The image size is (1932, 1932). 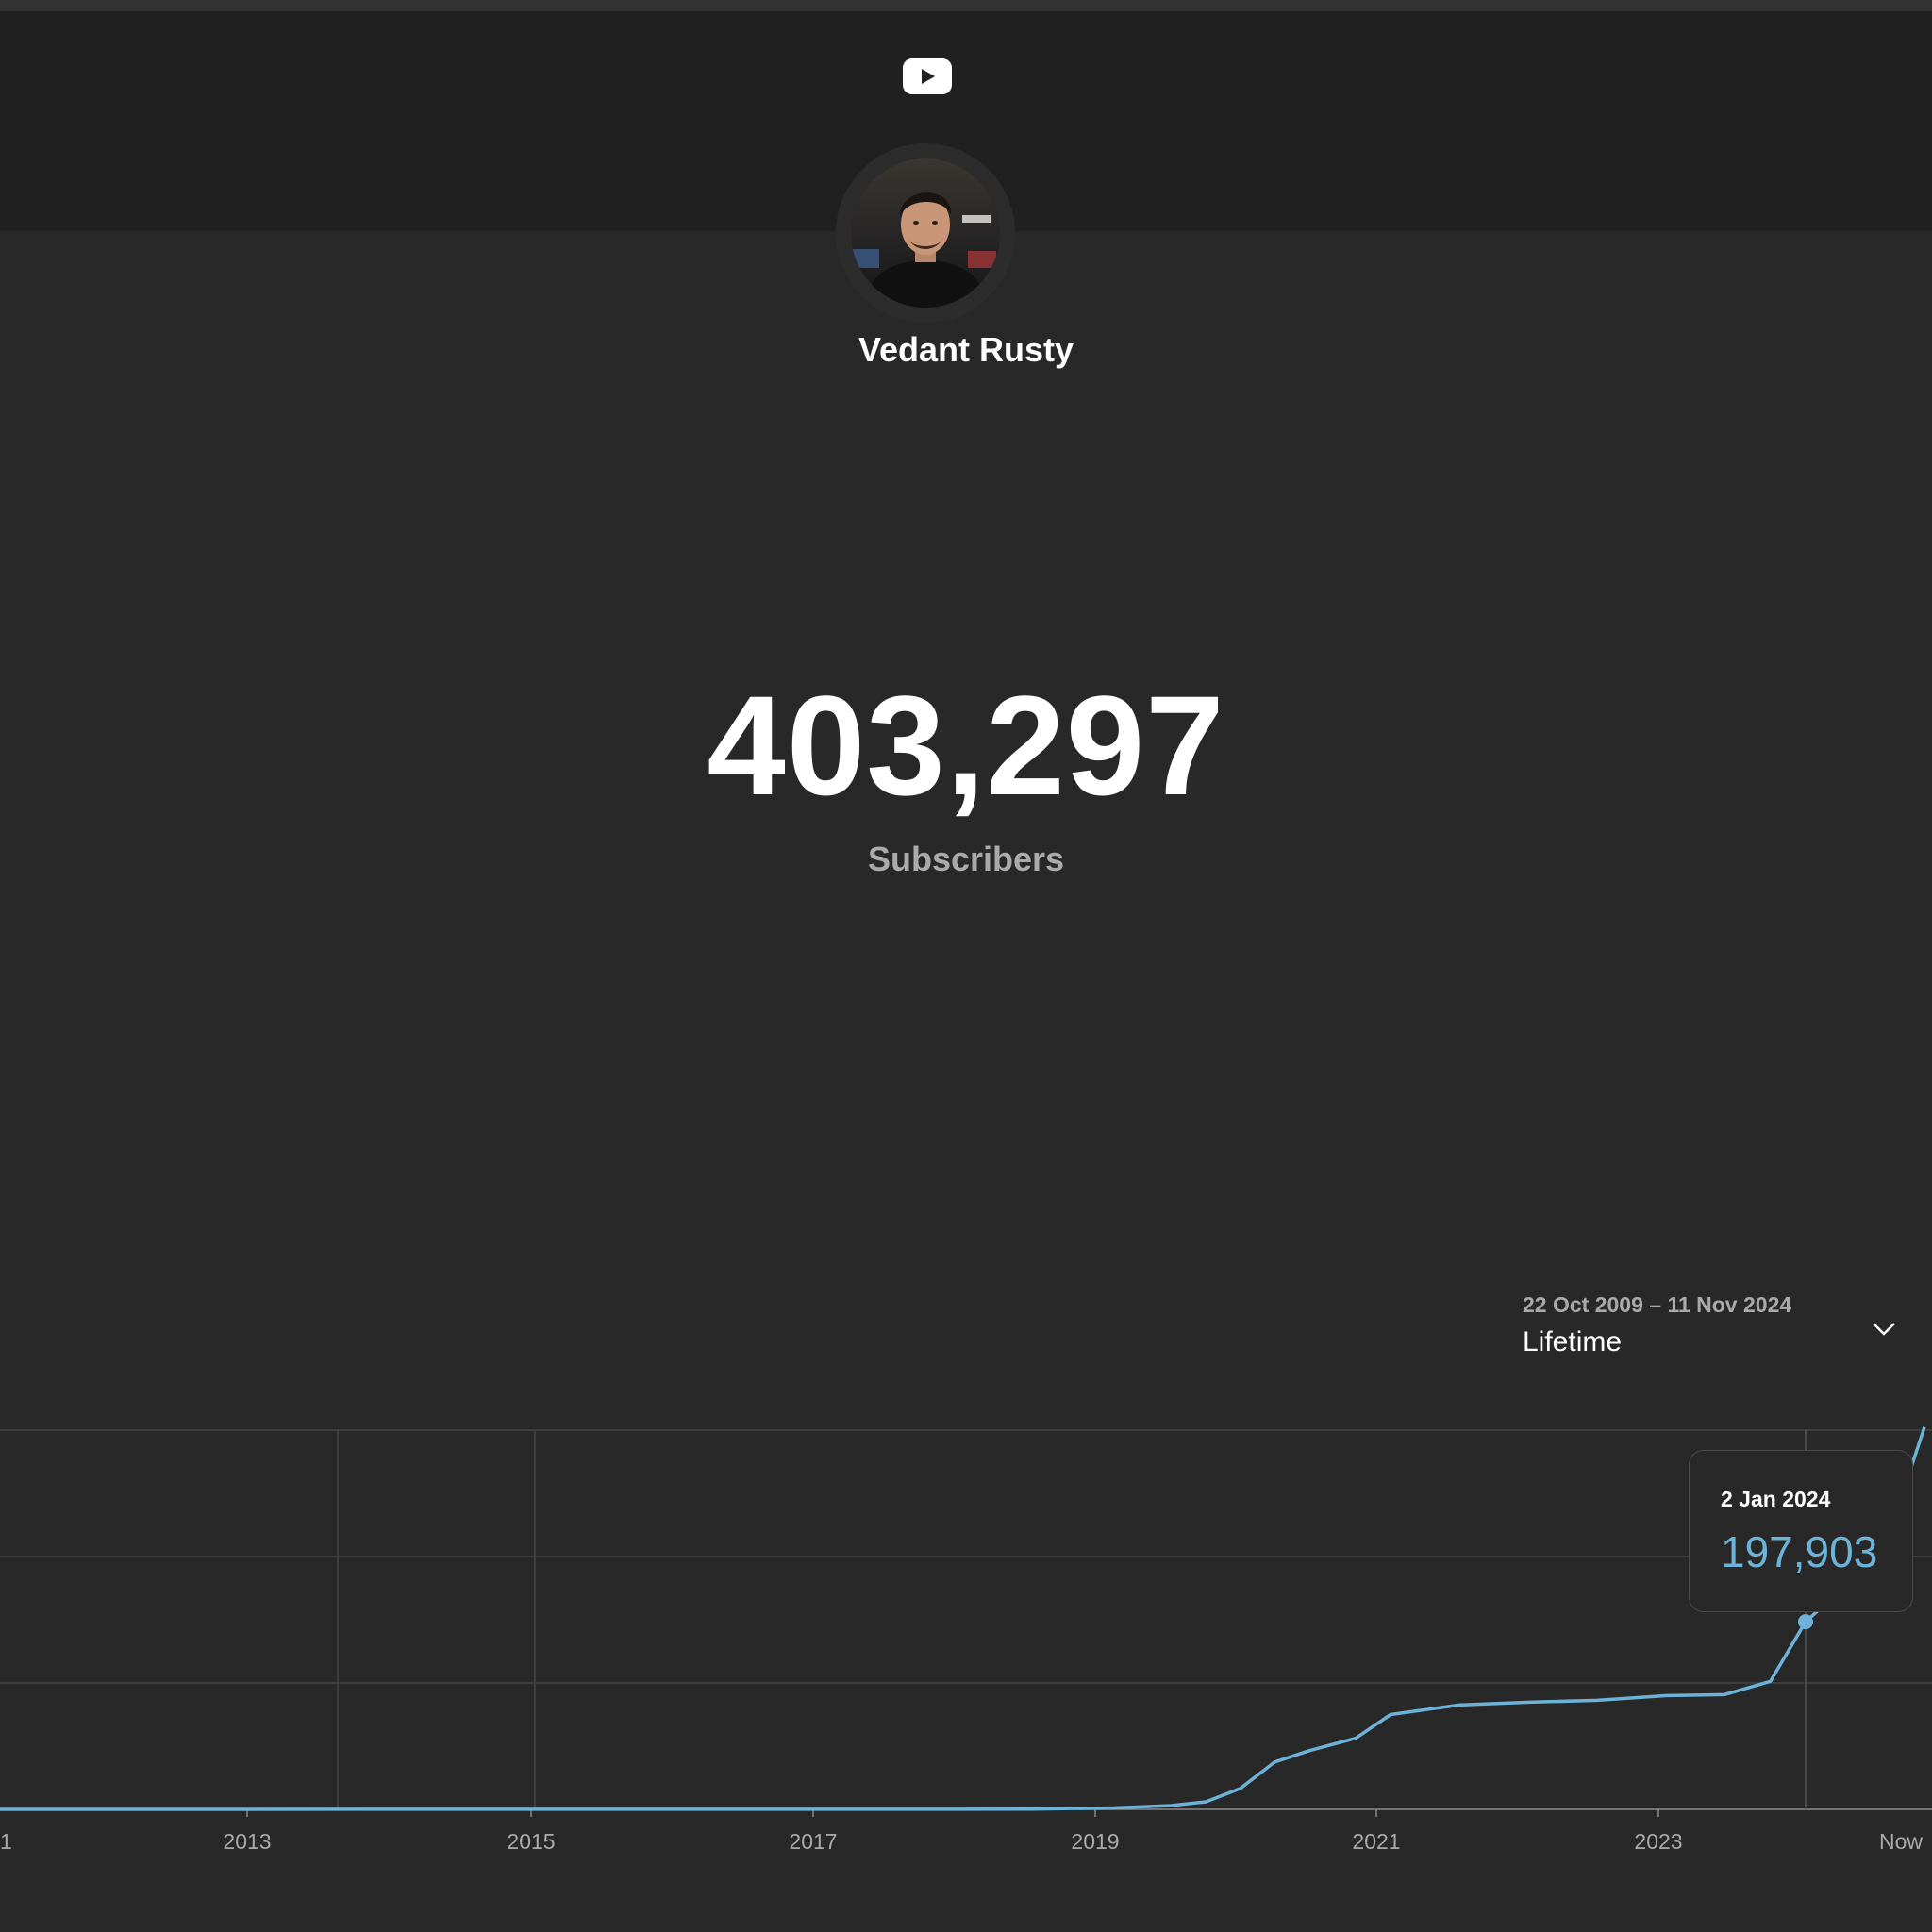 What do you see at coordinates (1800, 1552) in the screenshot?
I see `tooltip-value: 197,903` at bounding box center [1800, 1552].